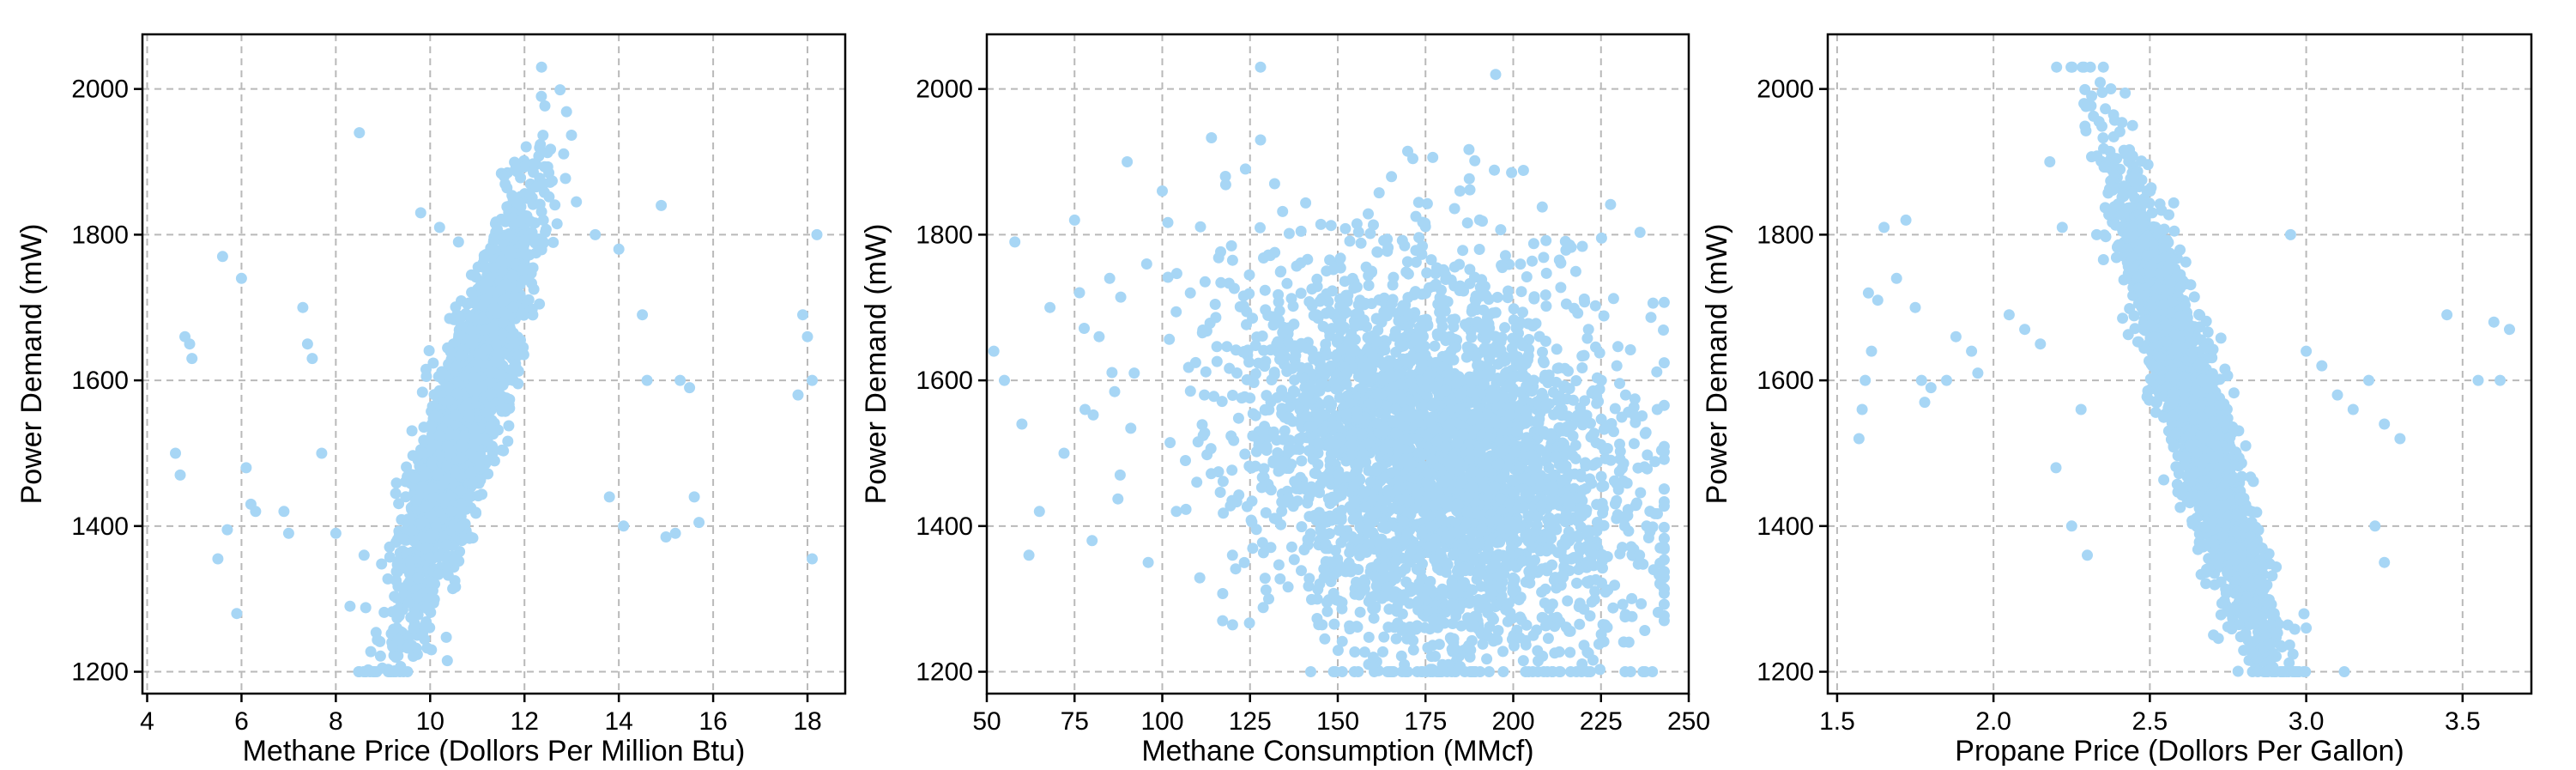 The height and width of the screenshot is (770, 2576). What do you see at coordinates (100, 90) in the screenshot?
I see `y-tick-label: 2000` at bounding box center [100, 90].